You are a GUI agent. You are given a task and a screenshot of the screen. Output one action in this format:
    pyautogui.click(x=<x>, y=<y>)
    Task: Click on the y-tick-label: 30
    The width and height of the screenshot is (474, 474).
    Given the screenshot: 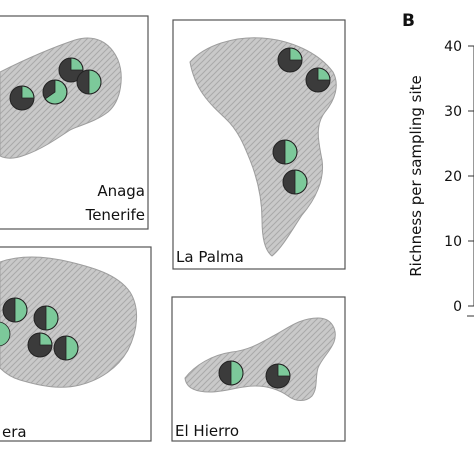 What is the action you would take?
    pyautogui.click(x=453, y=112)
    